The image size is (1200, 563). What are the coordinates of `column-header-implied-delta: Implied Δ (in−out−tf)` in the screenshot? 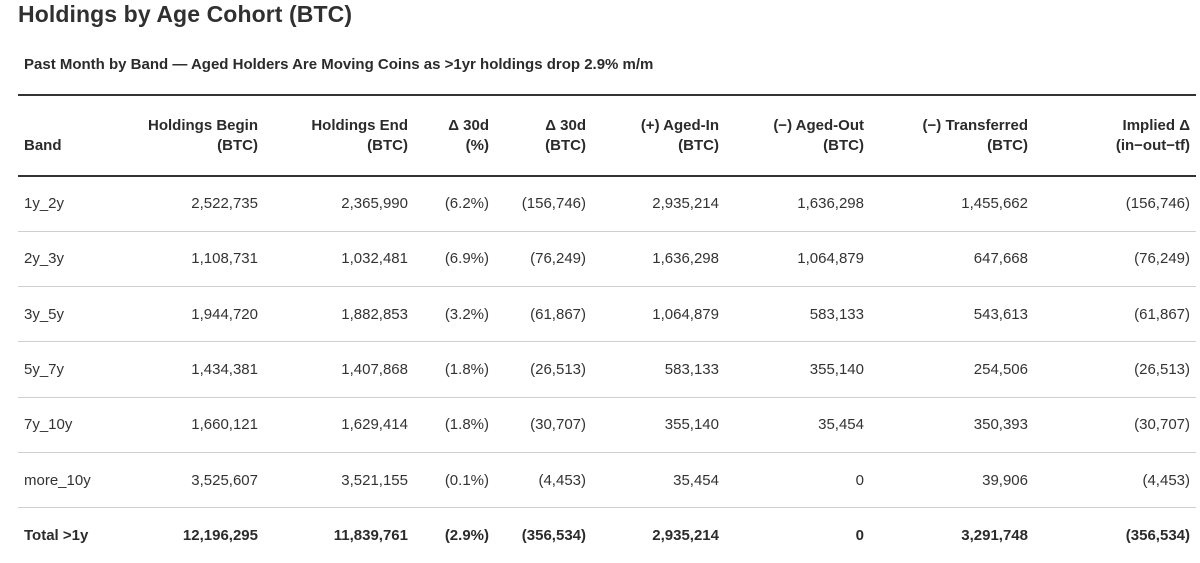 It's located at (1152, 135).